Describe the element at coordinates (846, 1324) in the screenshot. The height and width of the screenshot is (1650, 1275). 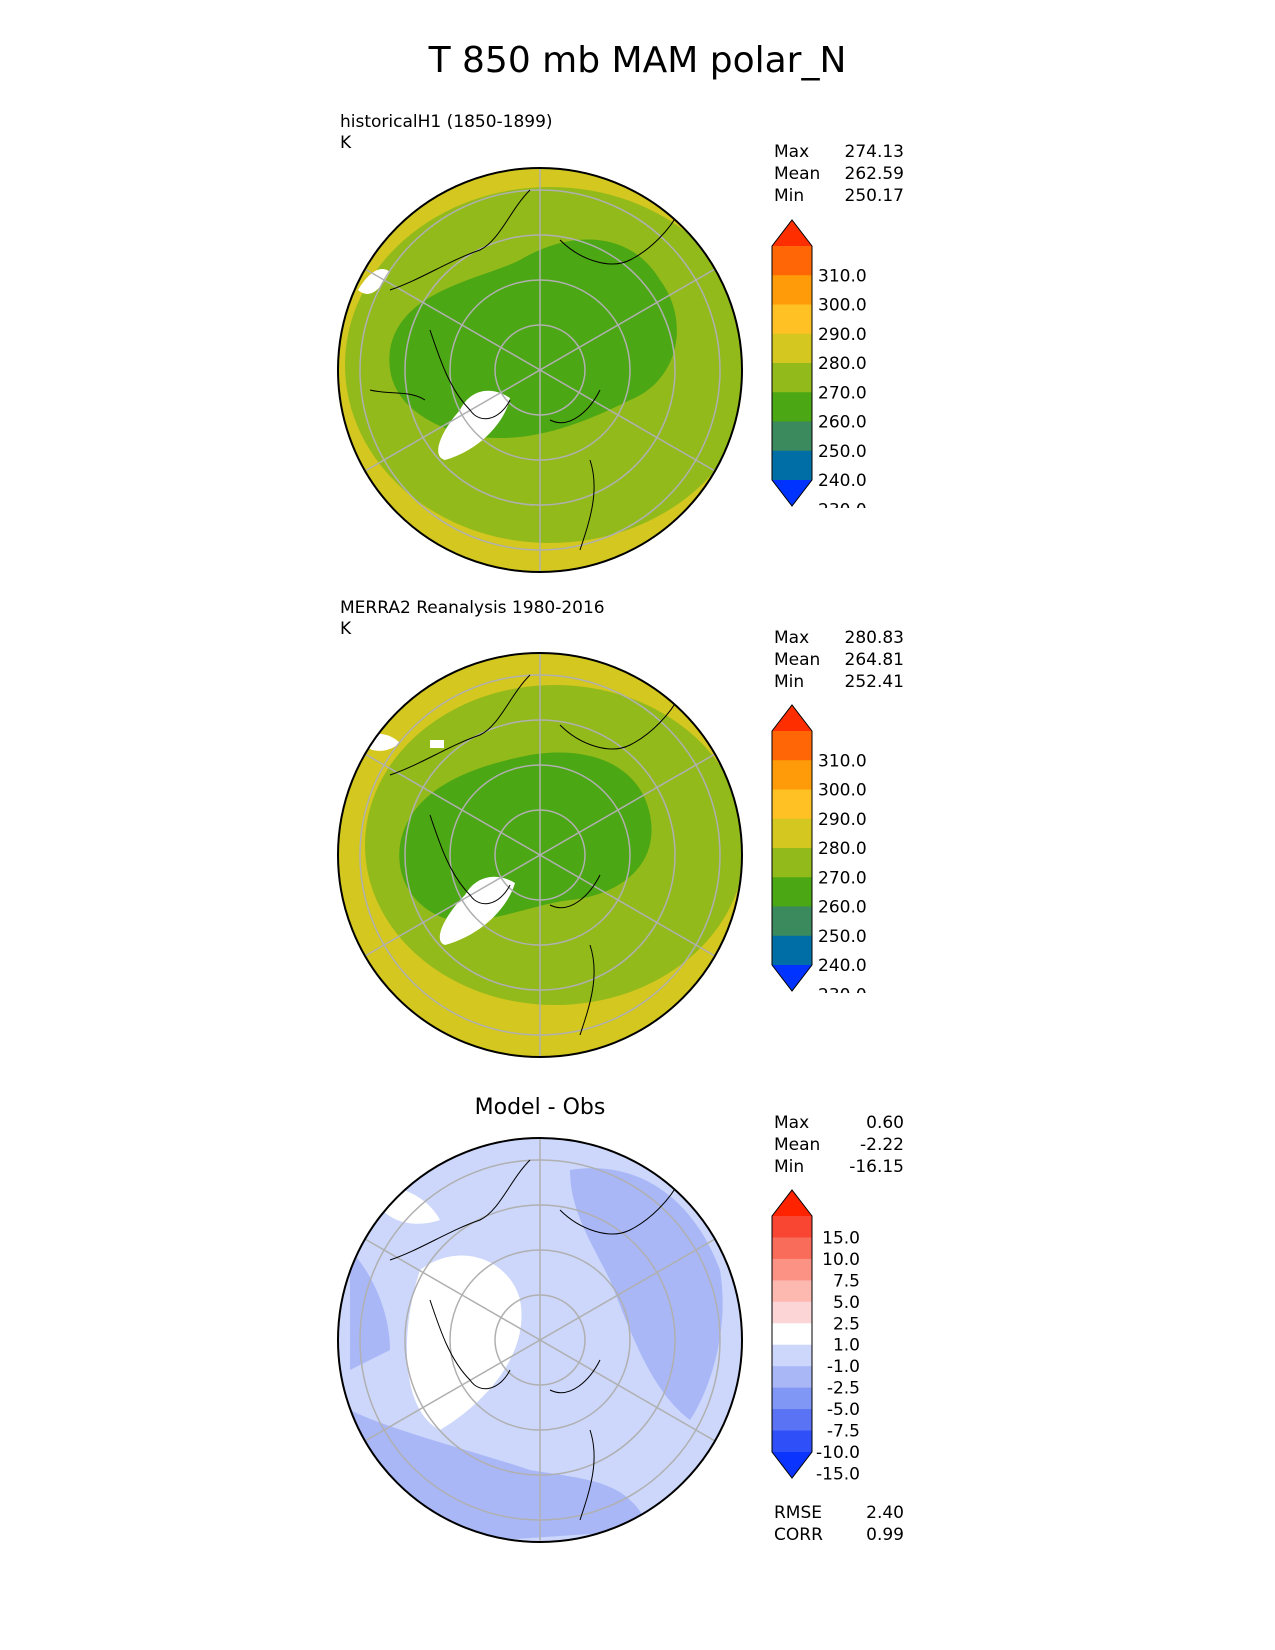
I see `colorbar-tick-label: 2.5` at that location.